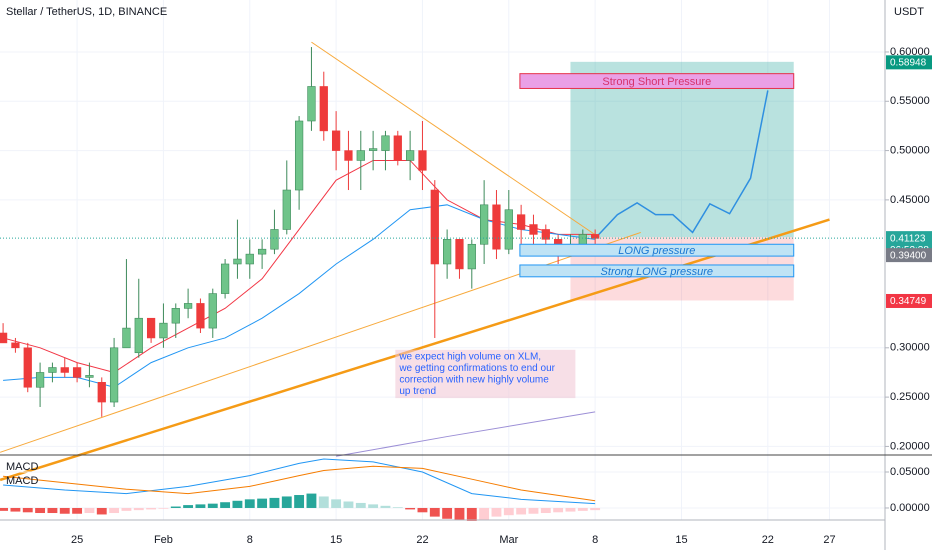  I want to click on label-text: Strong LONG pressure, so click(657, 272).